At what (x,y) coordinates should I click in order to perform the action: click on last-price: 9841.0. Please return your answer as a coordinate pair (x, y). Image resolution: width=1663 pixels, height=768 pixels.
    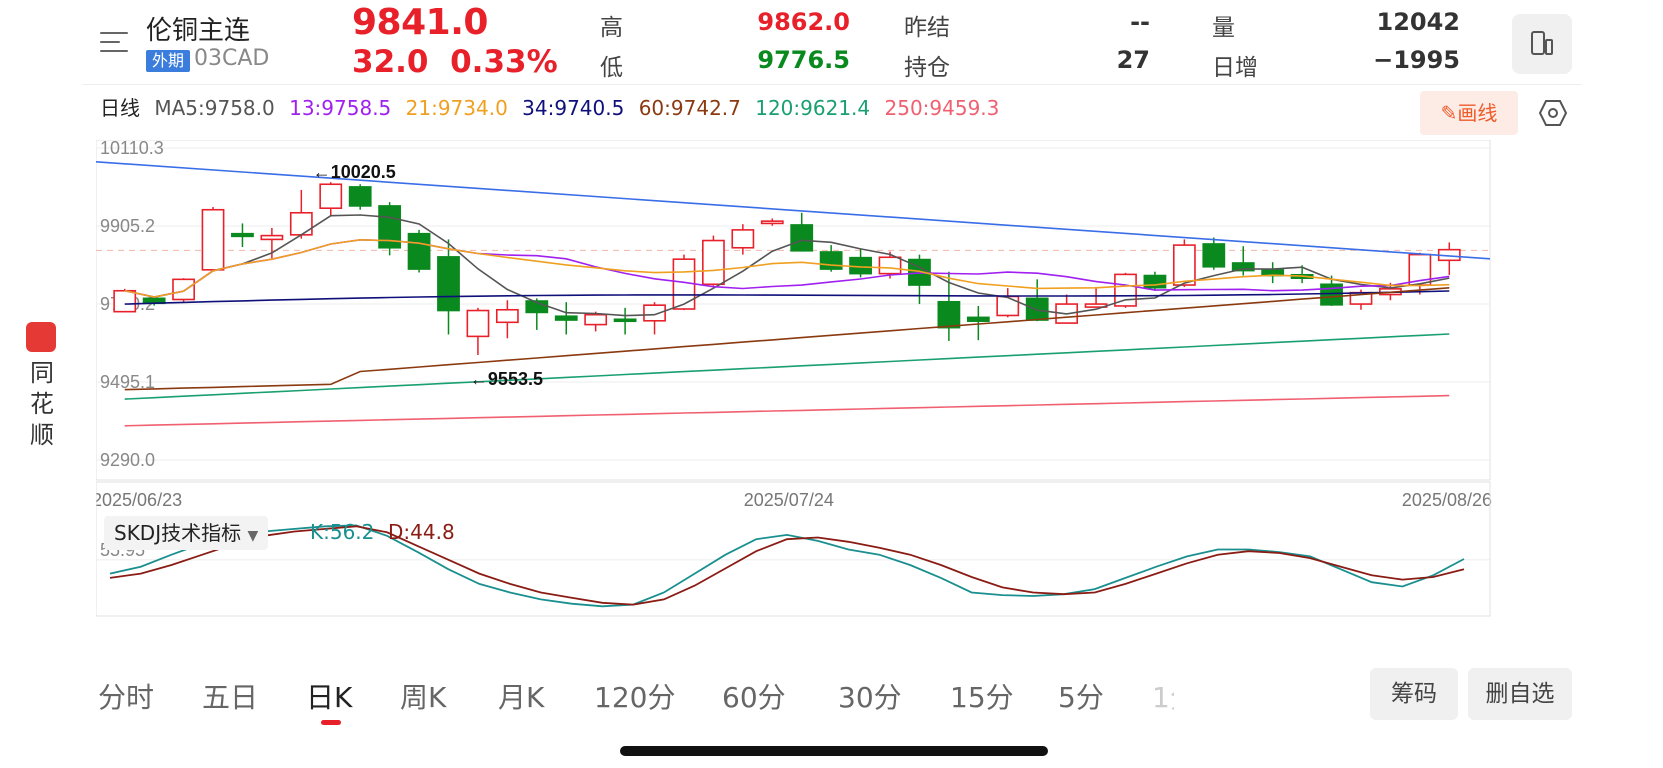
    Looking at the image, I should click on (420, 22).